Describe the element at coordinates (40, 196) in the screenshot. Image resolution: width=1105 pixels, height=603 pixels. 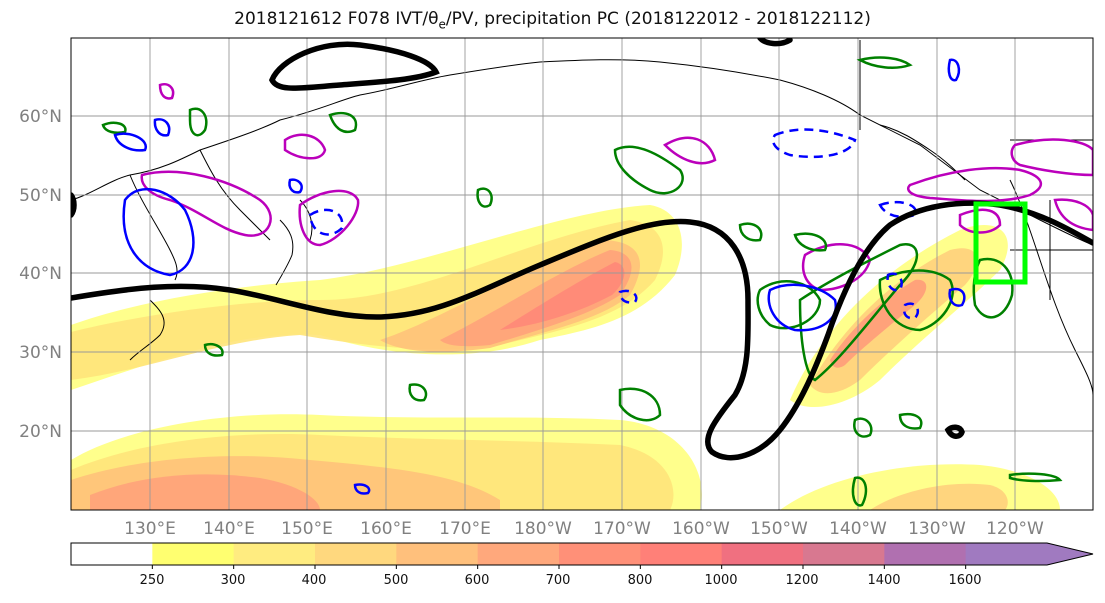
I see `lat-label: 50°N` at that location.